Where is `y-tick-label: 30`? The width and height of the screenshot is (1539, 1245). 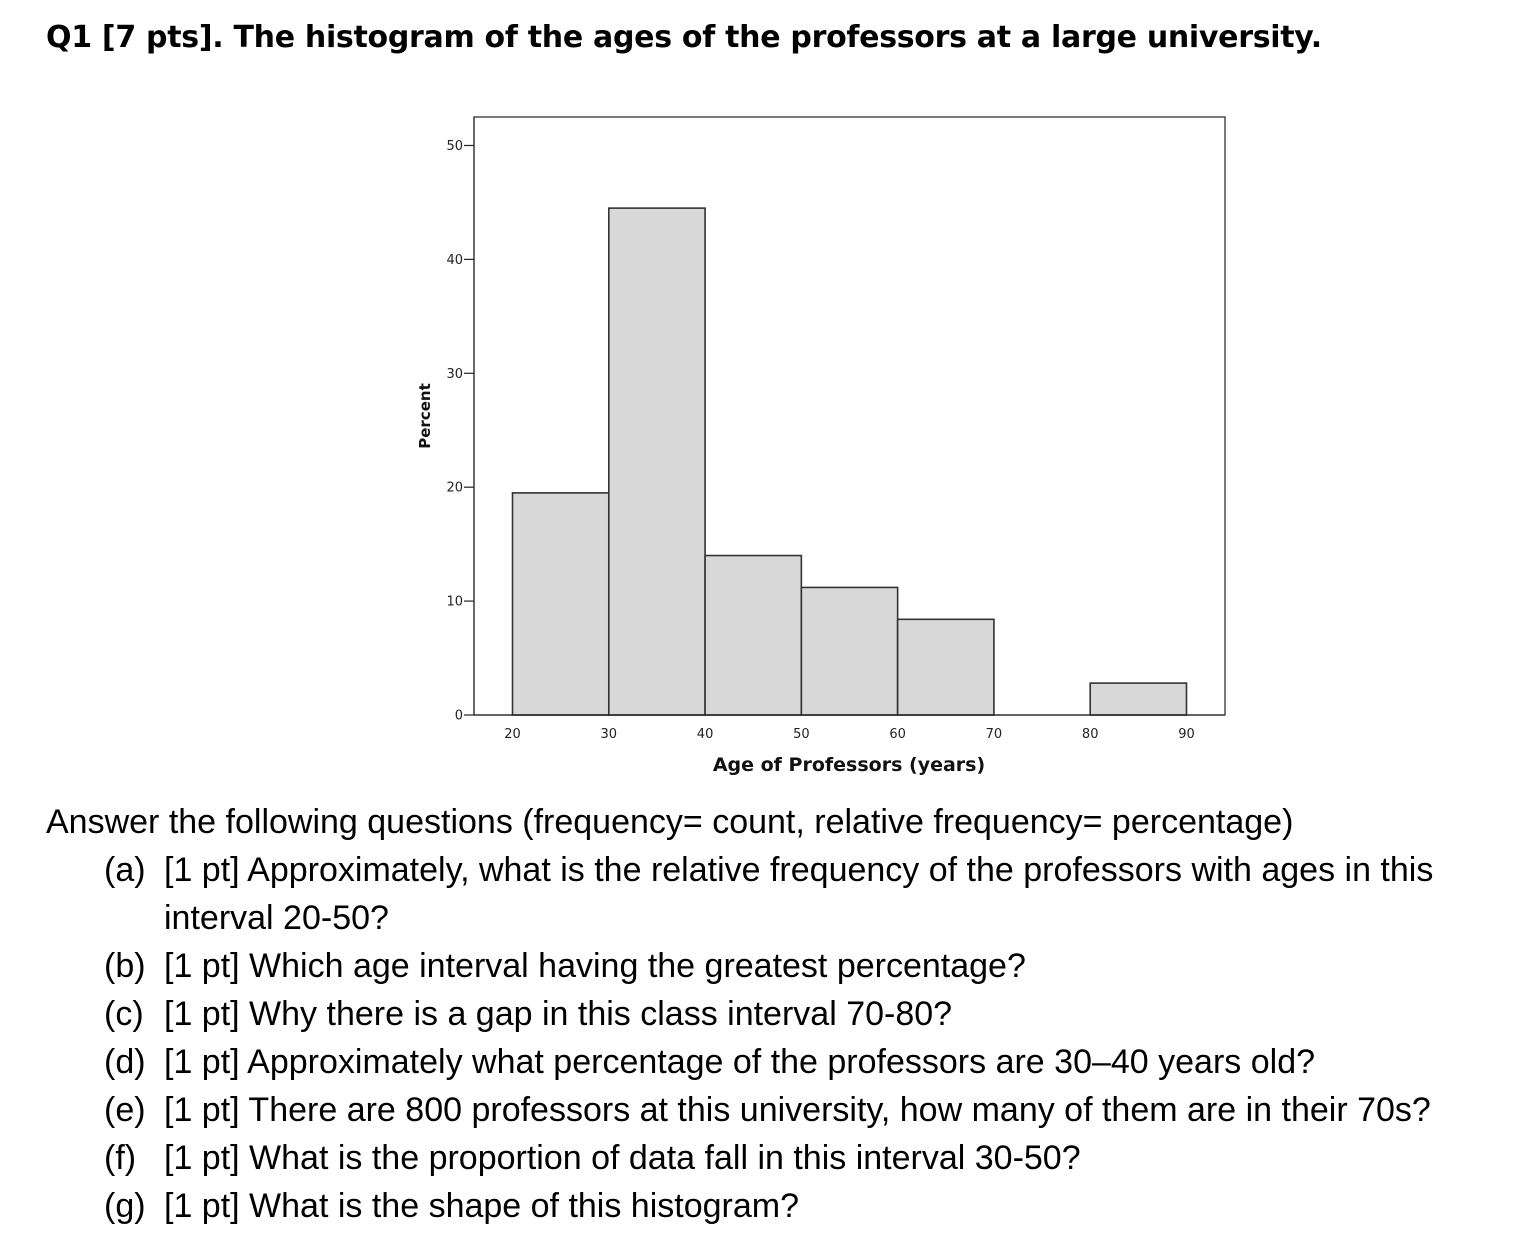 y-tick-label: 30 is located at coordinates (454, 374).